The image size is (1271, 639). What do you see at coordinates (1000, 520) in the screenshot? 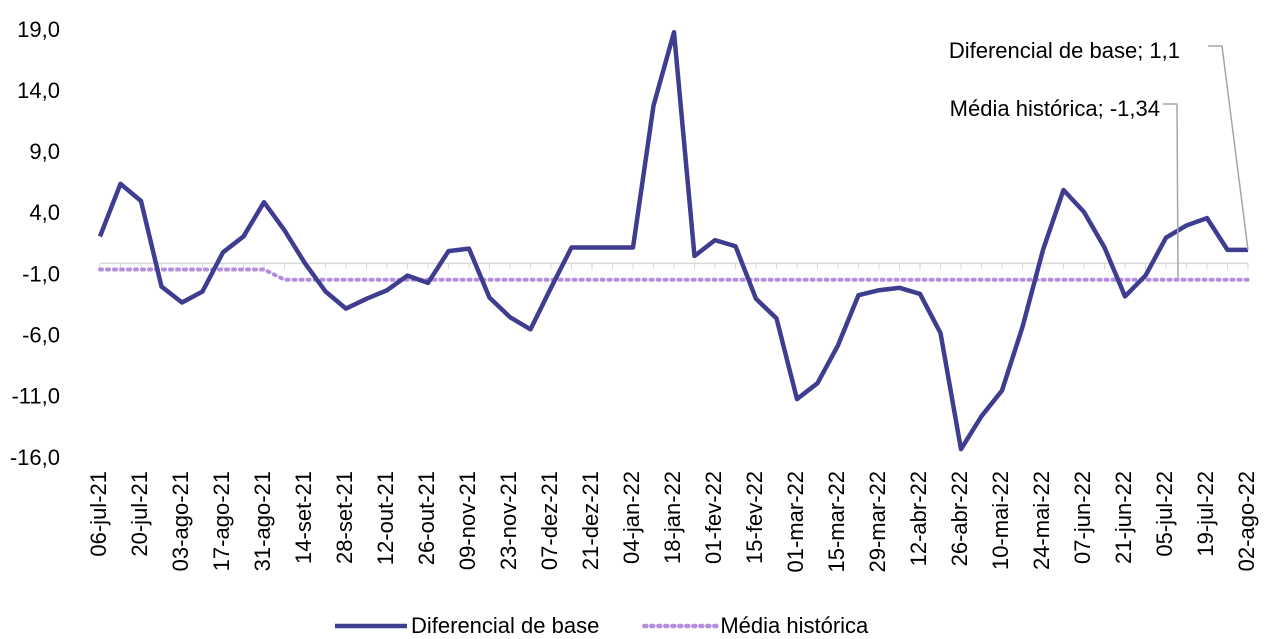
I see `x-tick-label: 10-mai-22` at bounding box center [1000, 520].